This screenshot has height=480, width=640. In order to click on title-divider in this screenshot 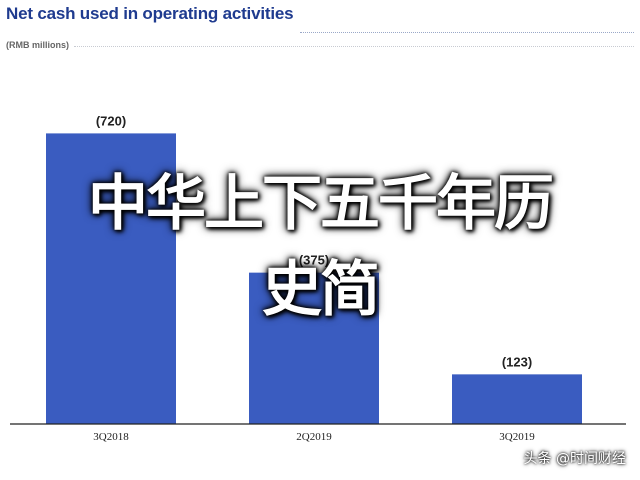, I will do `click(467, 32)`.